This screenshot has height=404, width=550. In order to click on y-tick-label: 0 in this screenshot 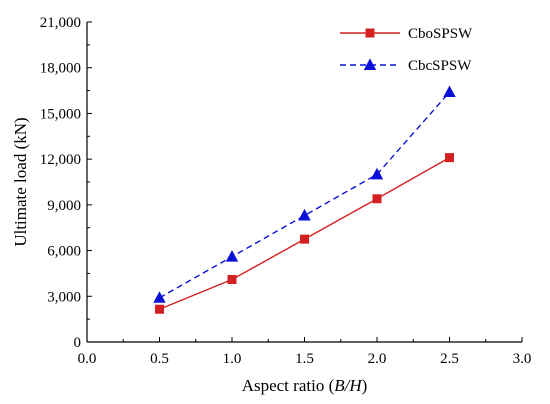, I will do `click(78, 343)`.